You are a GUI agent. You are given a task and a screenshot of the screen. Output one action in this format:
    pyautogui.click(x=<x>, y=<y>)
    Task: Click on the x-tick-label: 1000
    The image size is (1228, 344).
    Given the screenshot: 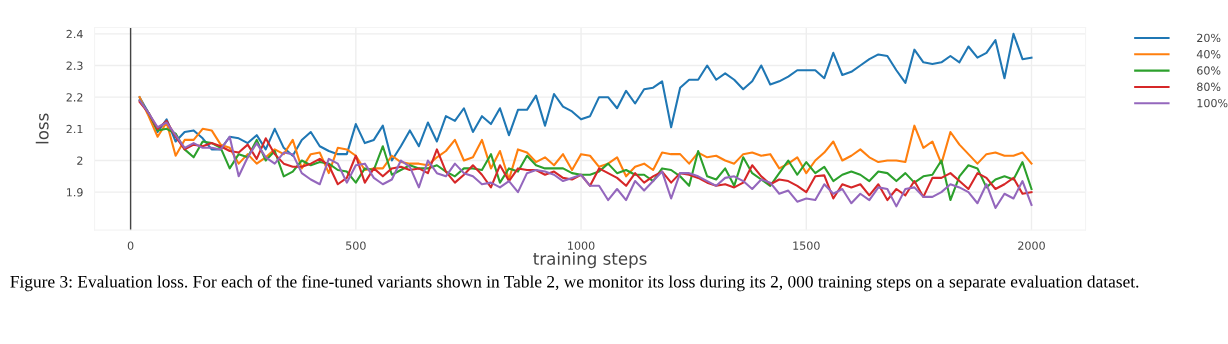 What is the action you would take?
    pyautogui.click(x=581, y=245)
    